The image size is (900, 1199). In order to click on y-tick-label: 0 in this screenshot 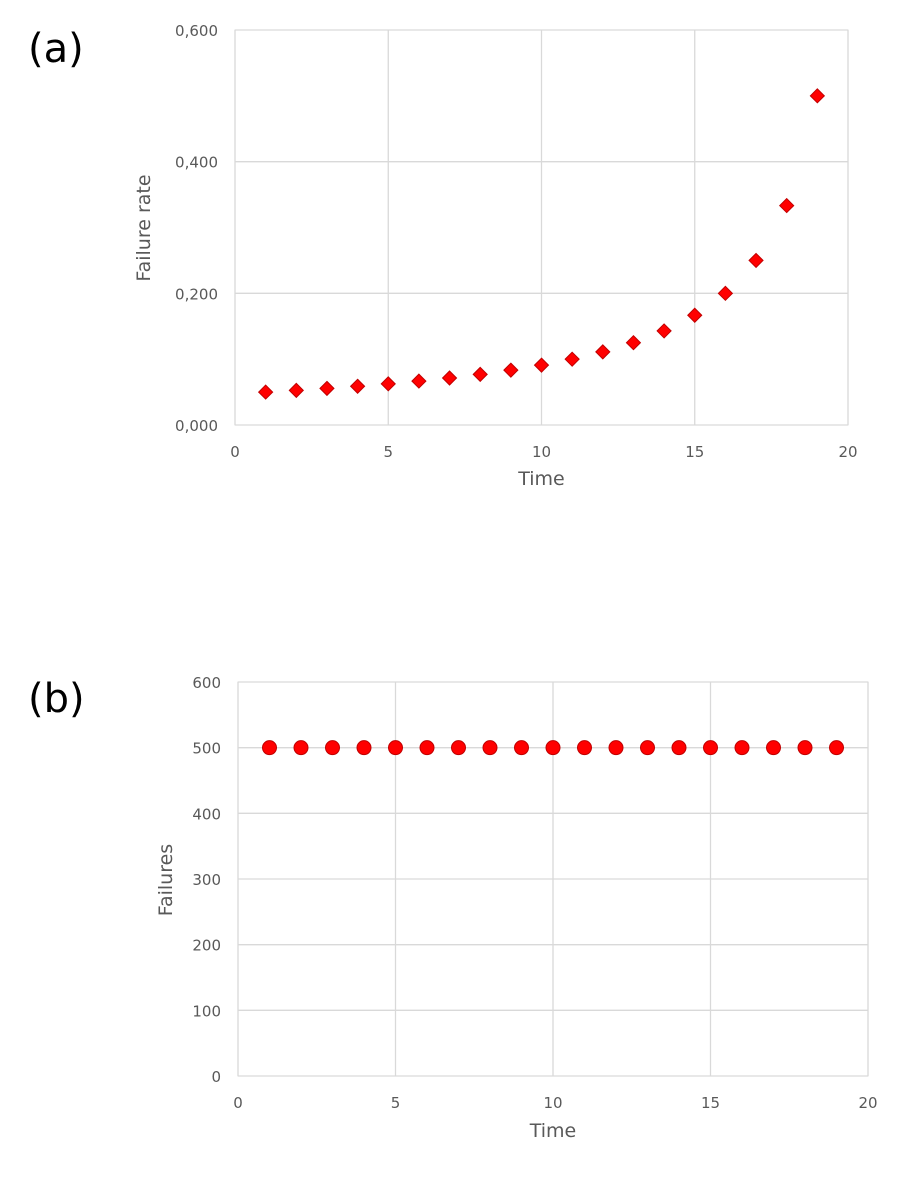, I will do `click(216, 1077)`.